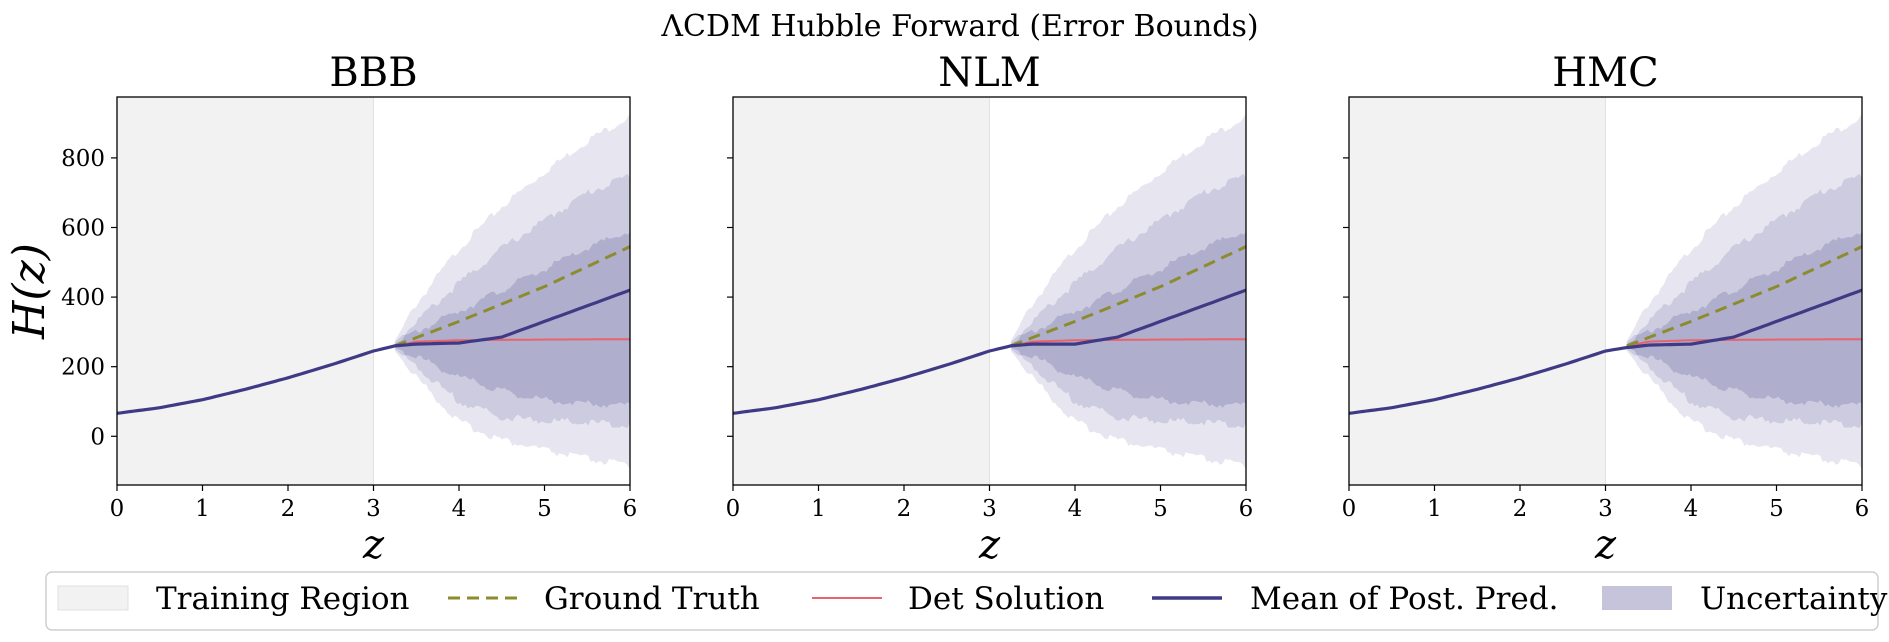 This screenshot has height=642, width=1889. What do you see at coordinates (652, 599) in the screenshot?
I see `legend-label-ground-truth: Ground Truth` at bounding box center [652, 599].